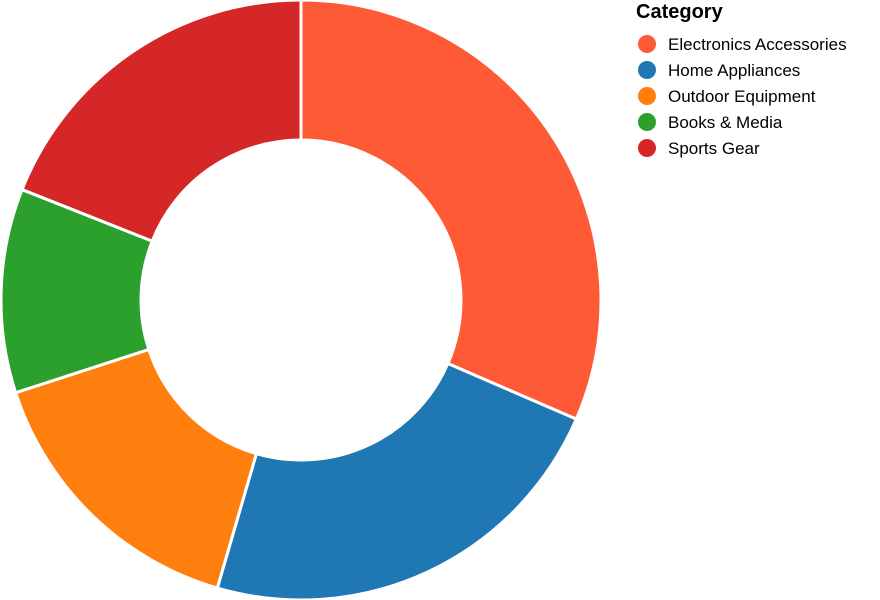  Describe the element at coordinates (647, 148) in the screenshot. I see `legend-swatch-sports-gear` at that location.